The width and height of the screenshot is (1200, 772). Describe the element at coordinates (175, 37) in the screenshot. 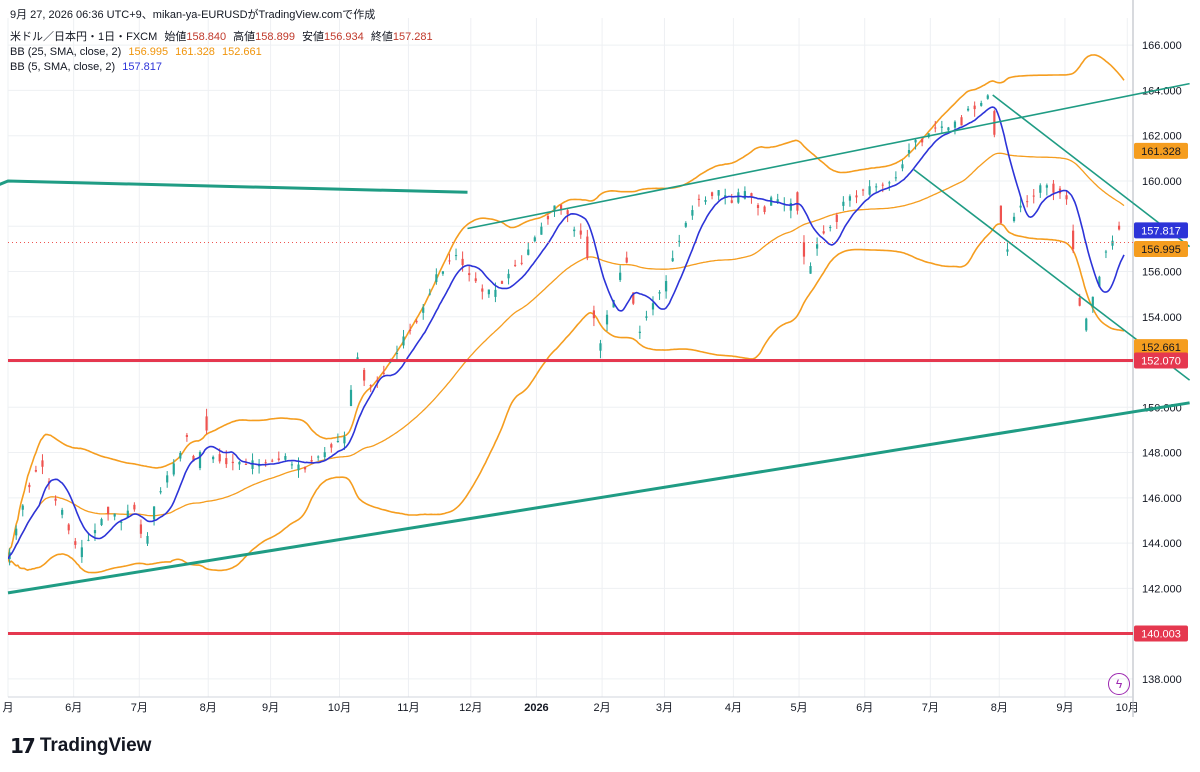

I see `open-label: 始値` at that location.